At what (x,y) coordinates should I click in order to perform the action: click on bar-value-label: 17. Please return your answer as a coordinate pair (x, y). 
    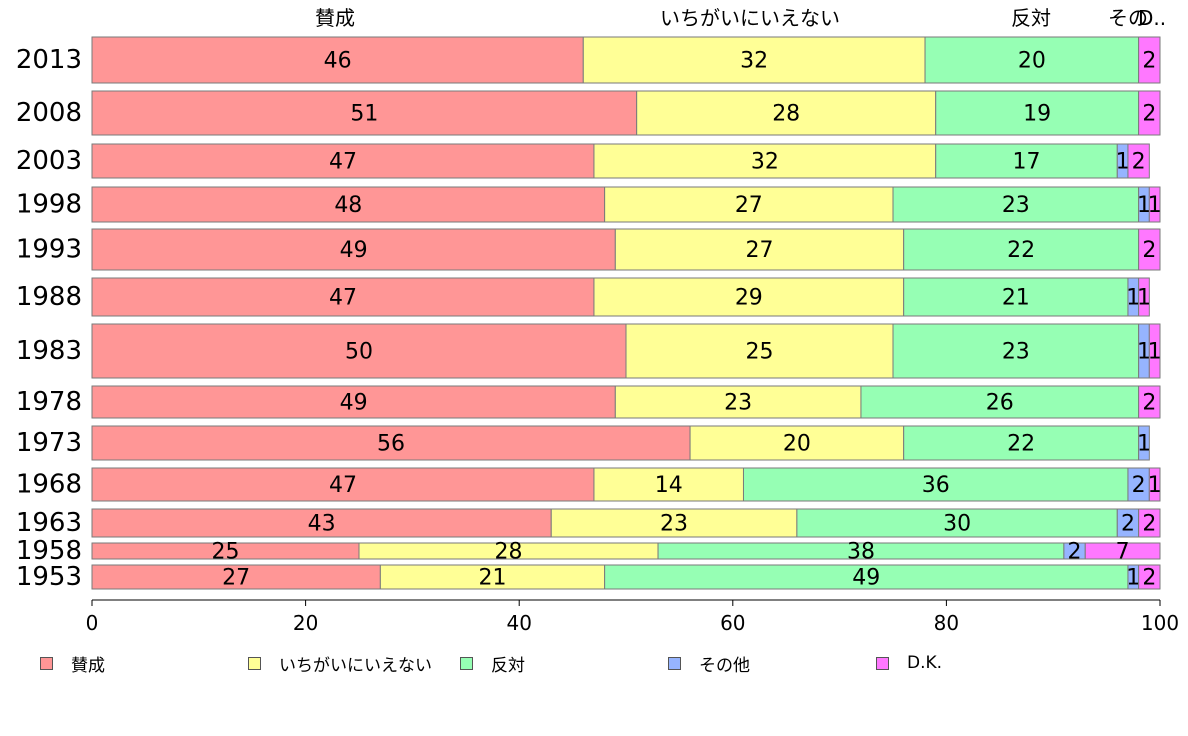
    Looking at the image, I should click on (1027, 162).